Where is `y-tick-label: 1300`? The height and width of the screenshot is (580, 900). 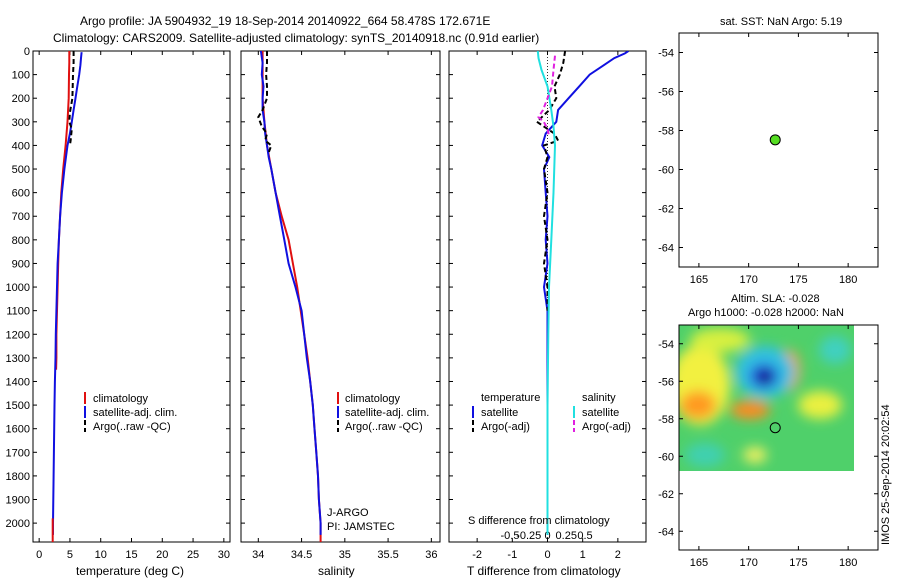 y-tick-label: 1300 is located at coordinates (18, 359).